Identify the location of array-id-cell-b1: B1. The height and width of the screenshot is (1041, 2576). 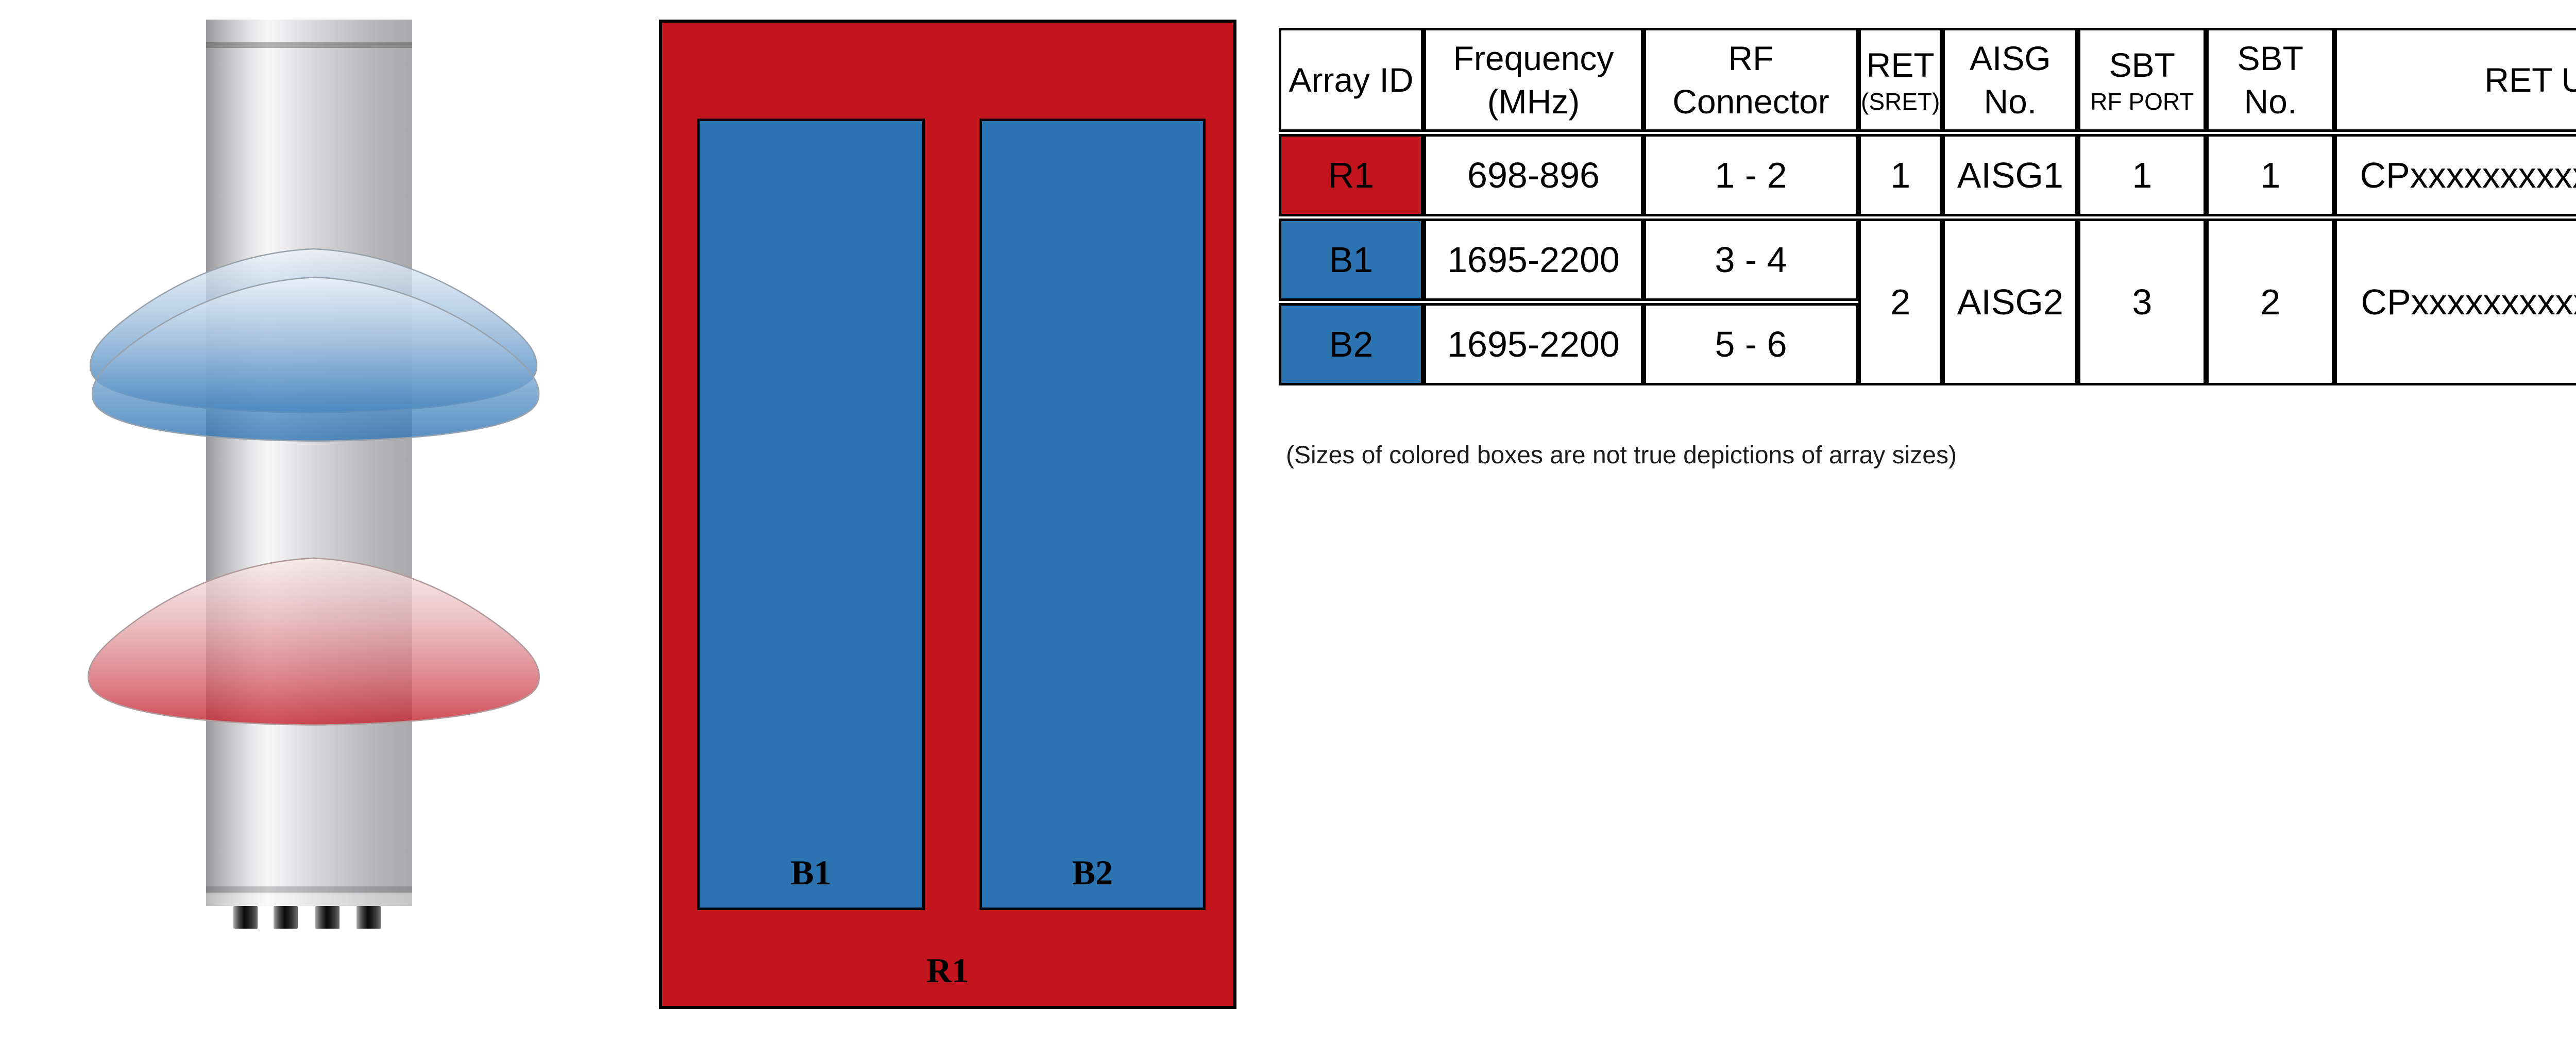
(1351, 260).